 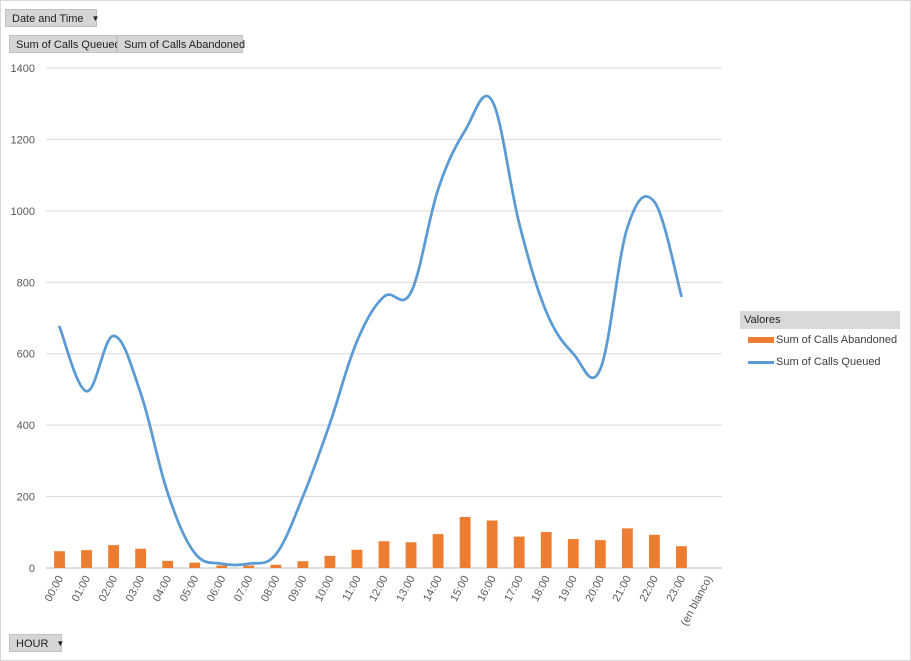 What do you see at coordinates (26, 498) in the screenshot?
I see `y-tick-label: 200` at bounding box center [26, 498].